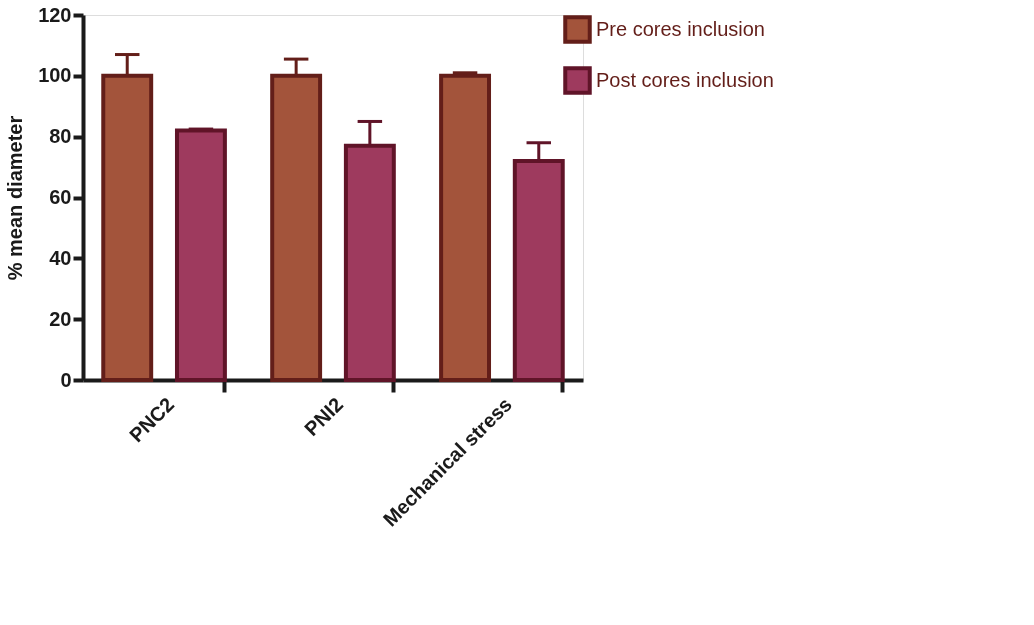 Image resolution: width=1034 pixels, height=625 pixels. What do you see at coordinates (66, 379) in the screenshot?
I see `y-tick-label: 0` at bounding box center [66, 379].